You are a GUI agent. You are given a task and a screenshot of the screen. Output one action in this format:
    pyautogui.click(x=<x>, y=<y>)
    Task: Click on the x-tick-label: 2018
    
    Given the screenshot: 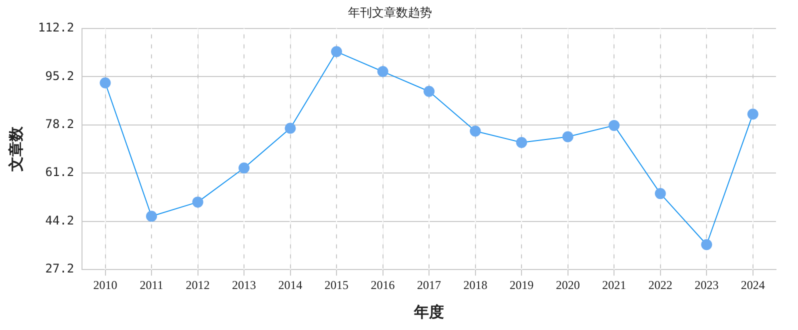 What is the action you would take?
    pyautogui.click(x=475, y=285)
    